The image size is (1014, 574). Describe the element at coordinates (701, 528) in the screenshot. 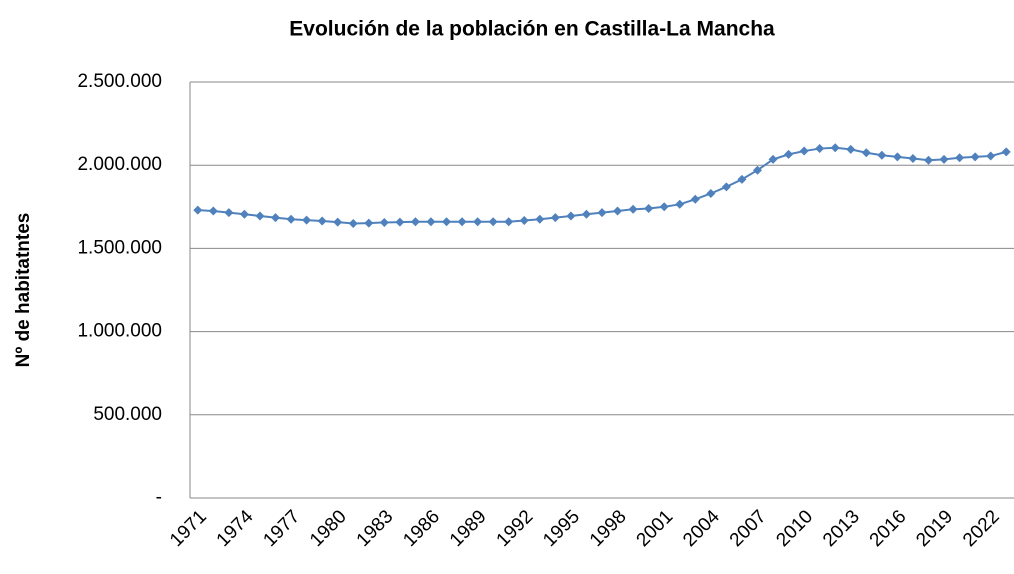

I see `x-tick-label: 2004` at that location.